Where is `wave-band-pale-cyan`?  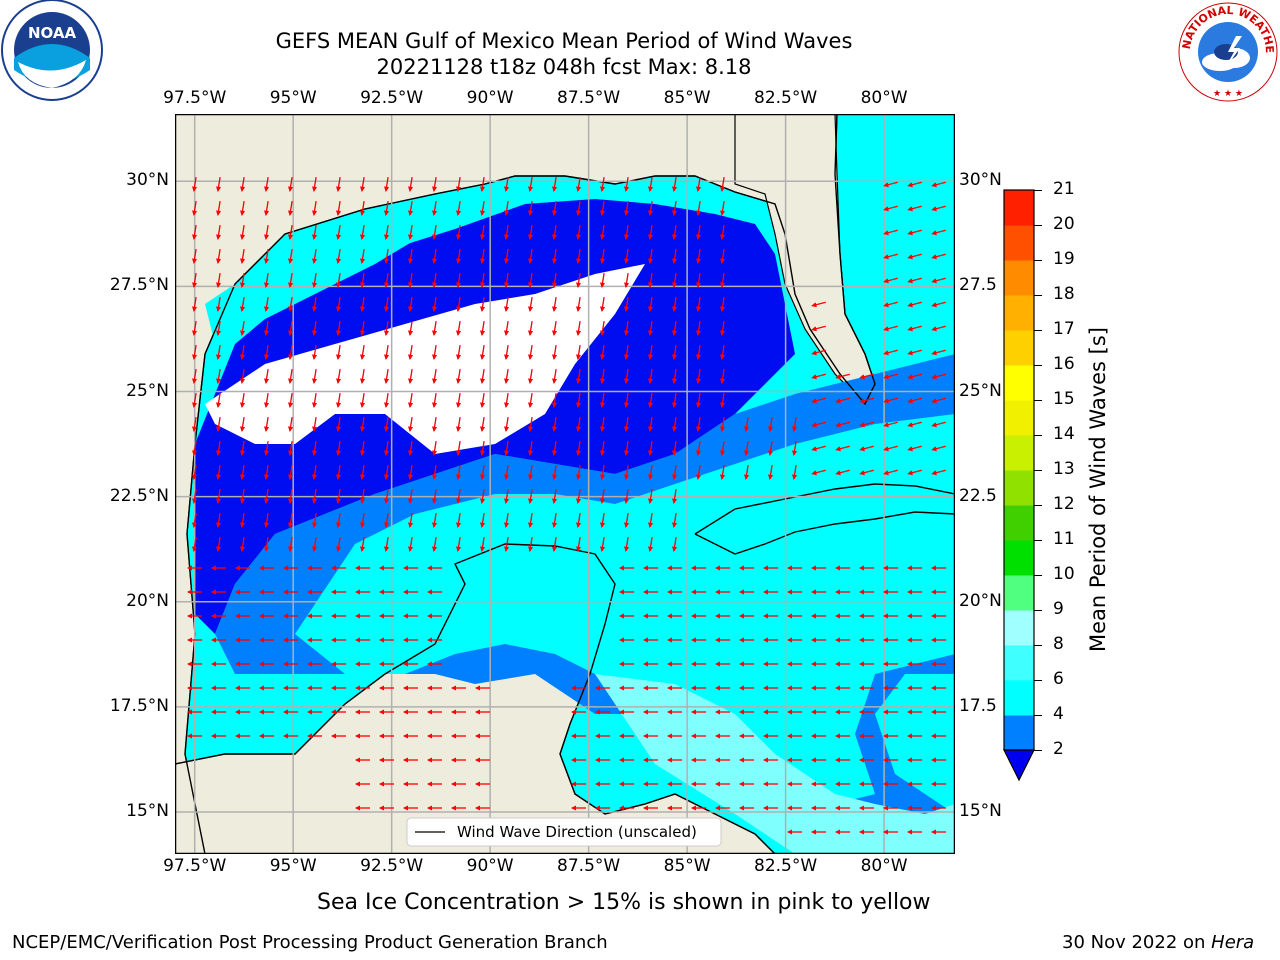
wave-band-pale-cyan is located at coordinates (775, 764).